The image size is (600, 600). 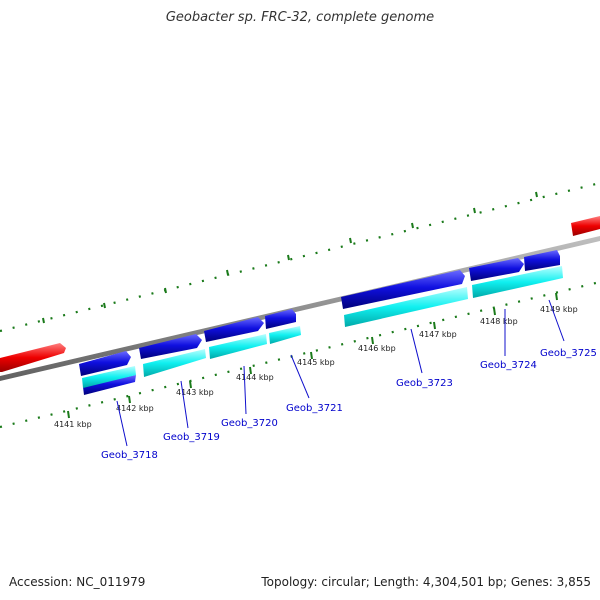 I want to click on rrna-feature-right, so click(x=585, y=226).